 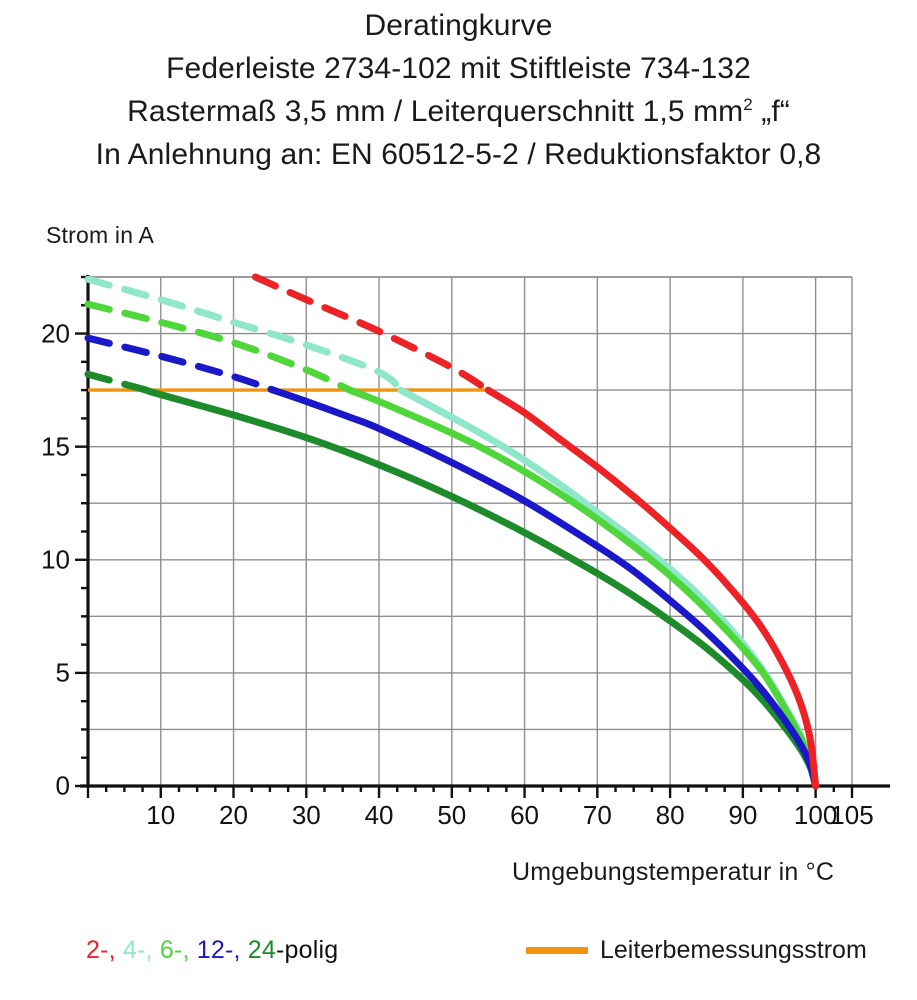 I want to click on x-axis-tick-label: 40, so click(x=379, y=815).